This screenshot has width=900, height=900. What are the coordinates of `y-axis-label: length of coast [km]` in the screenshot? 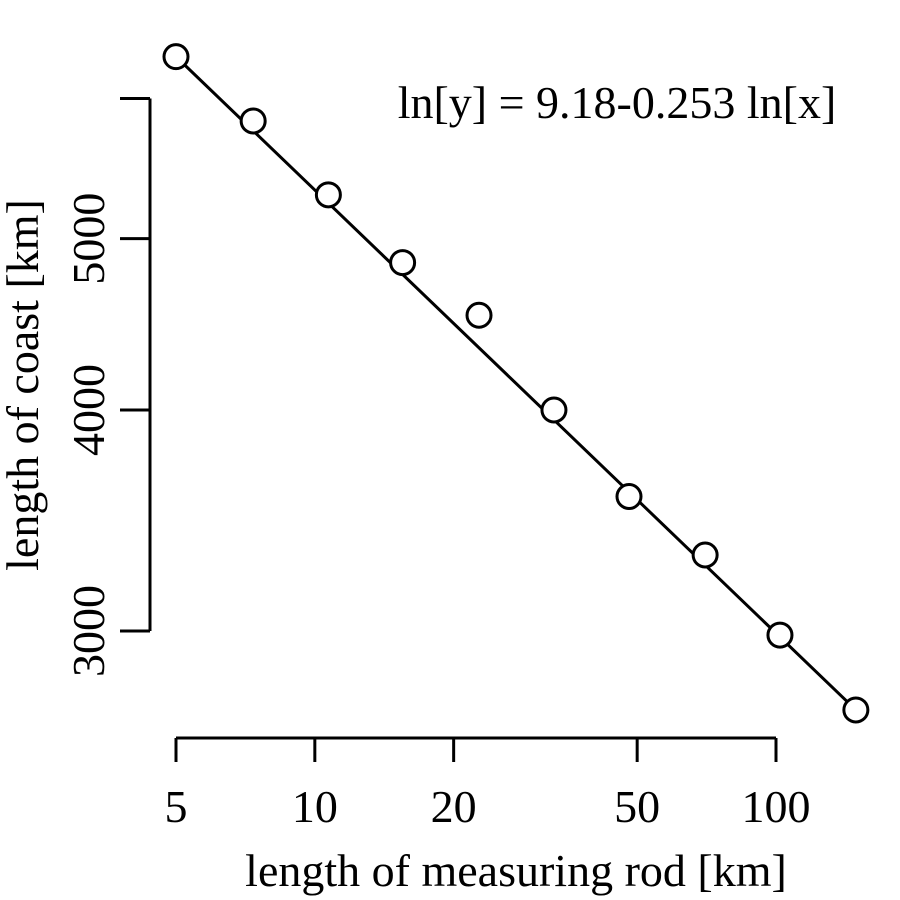 It's located at (24, 385).